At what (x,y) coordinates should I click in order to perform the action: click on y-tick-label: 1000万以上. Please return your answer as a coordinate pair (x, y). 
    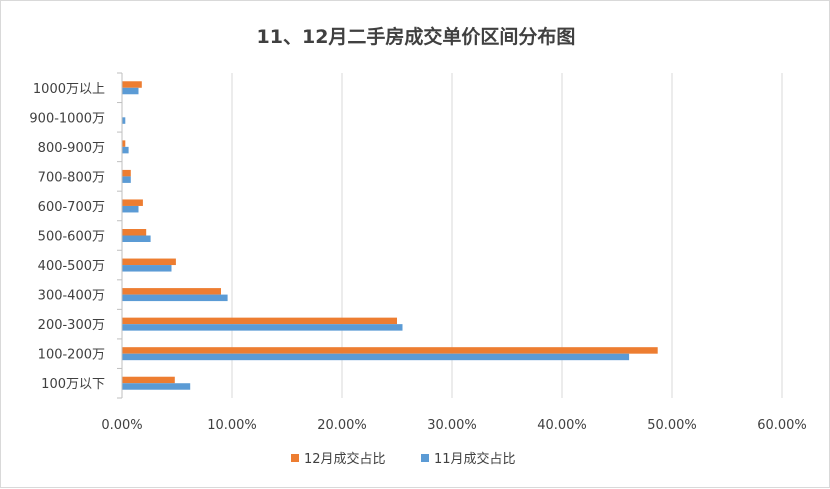
    Looking at the image, I should click on (69, 89).